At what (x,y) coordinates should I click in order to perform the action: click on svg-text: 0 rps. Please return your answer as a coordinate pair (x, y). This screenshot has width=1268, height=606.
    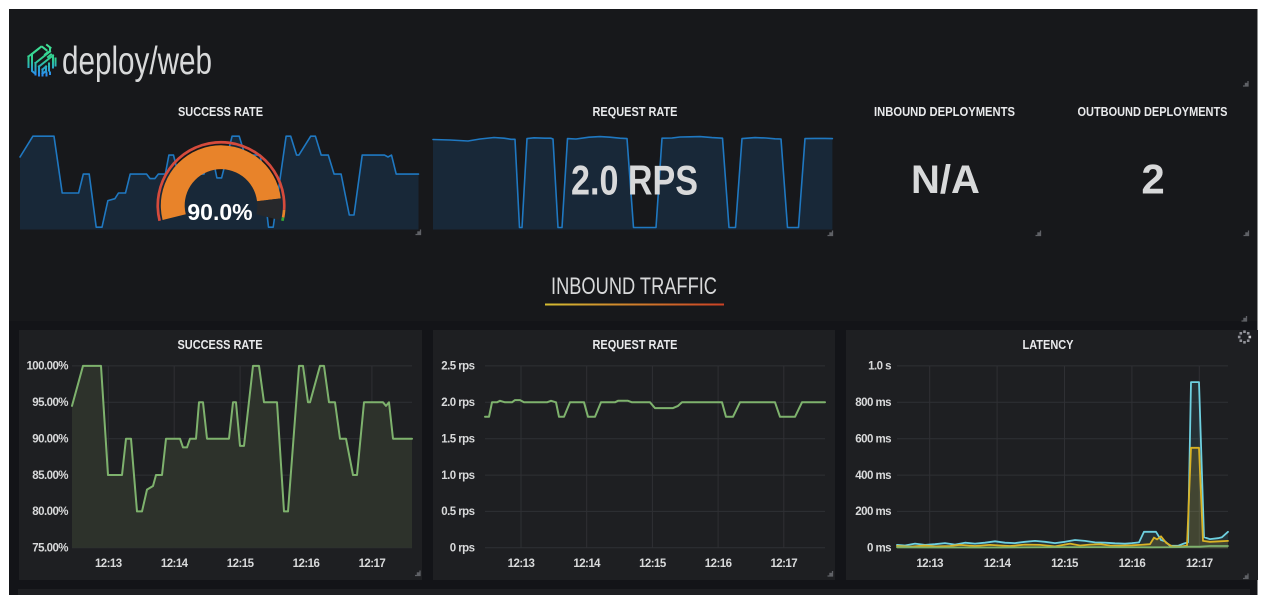
    Looking at the image, I should click on (462, 549).